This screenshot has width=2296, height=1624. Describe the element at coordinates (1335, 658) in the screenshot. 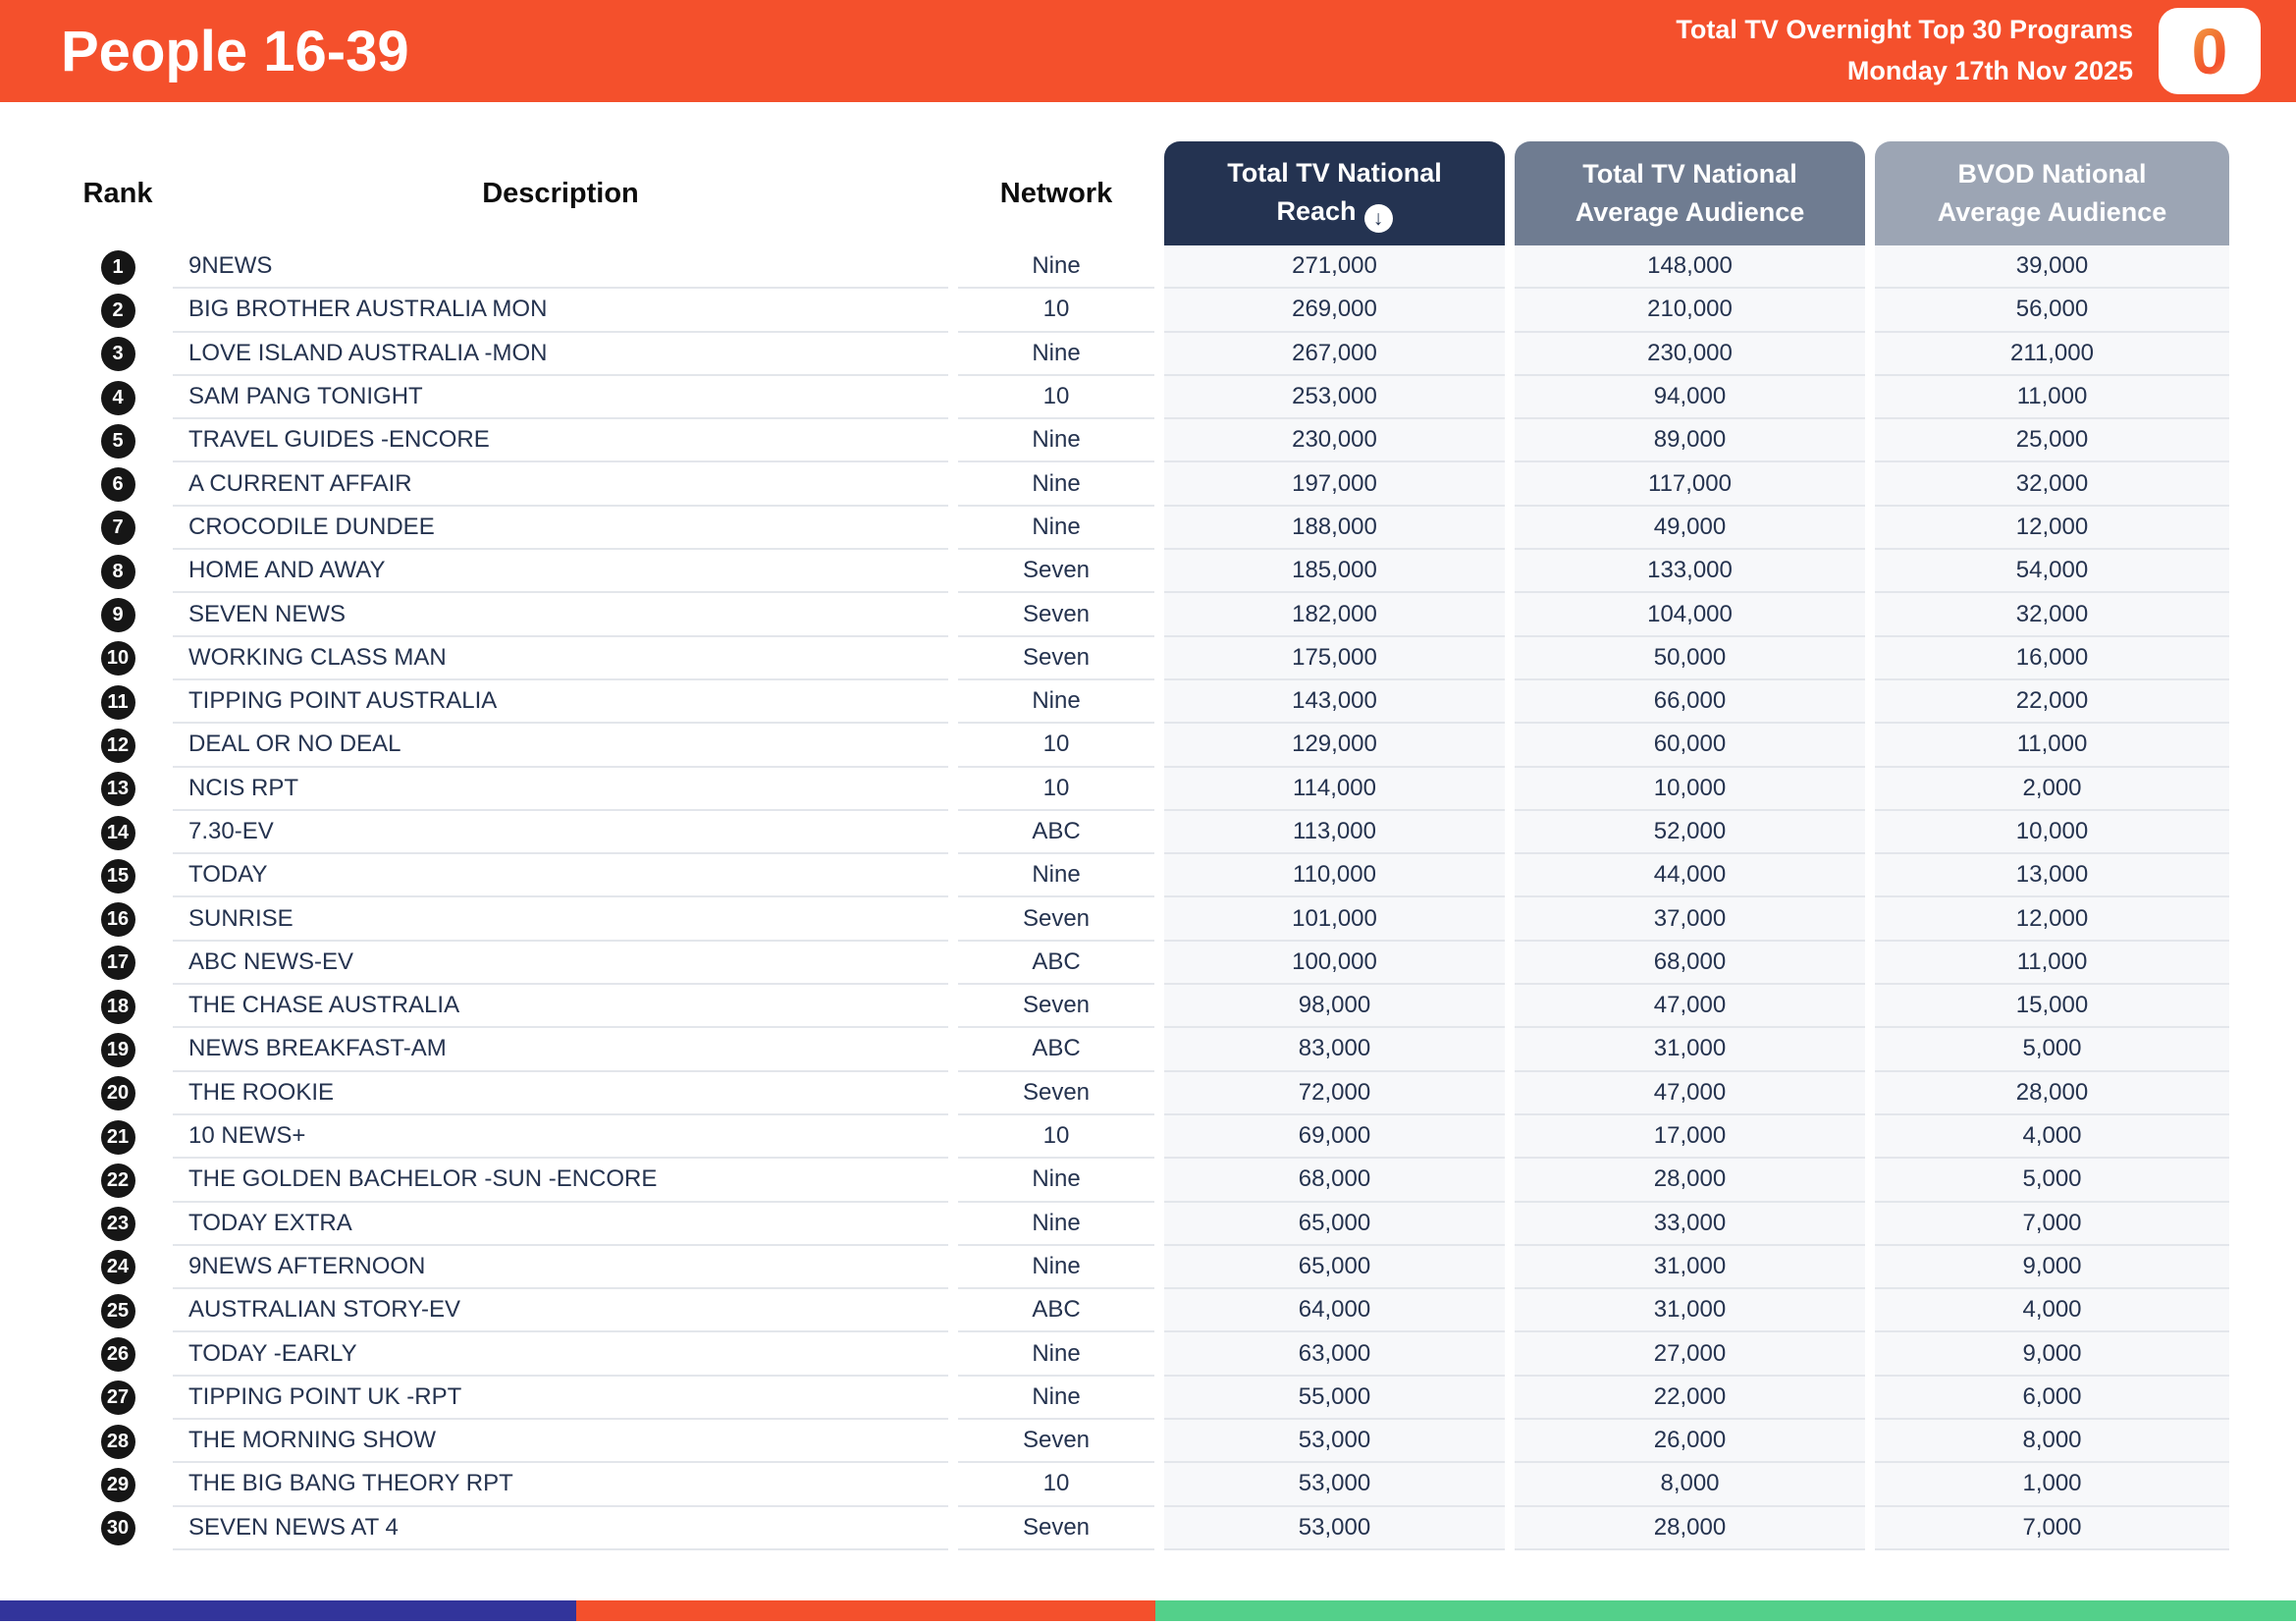

I see `total-tv-reach-cell: 175,000` at that location.